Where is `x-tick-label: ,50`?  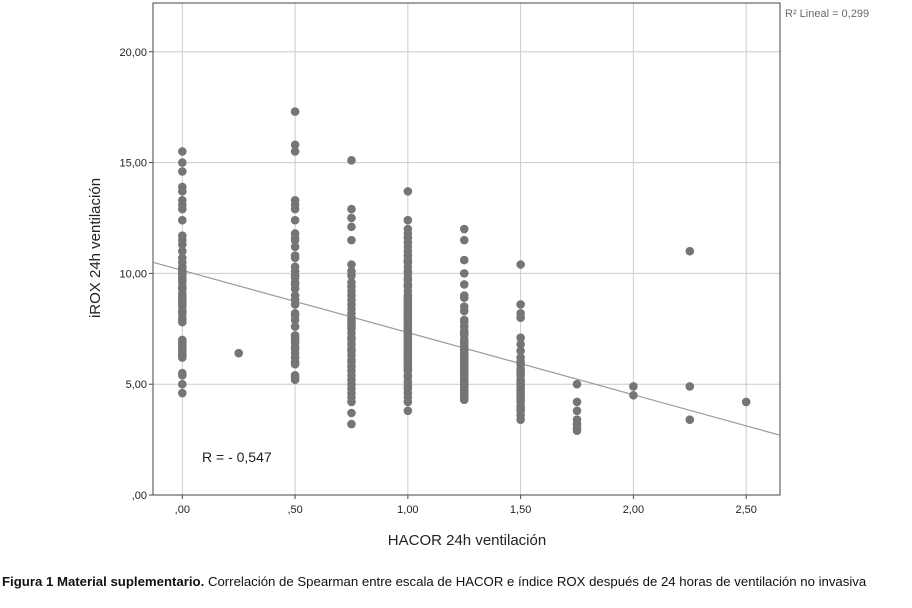
x-tick-label: ,50 is located at coordinates (294, 510).